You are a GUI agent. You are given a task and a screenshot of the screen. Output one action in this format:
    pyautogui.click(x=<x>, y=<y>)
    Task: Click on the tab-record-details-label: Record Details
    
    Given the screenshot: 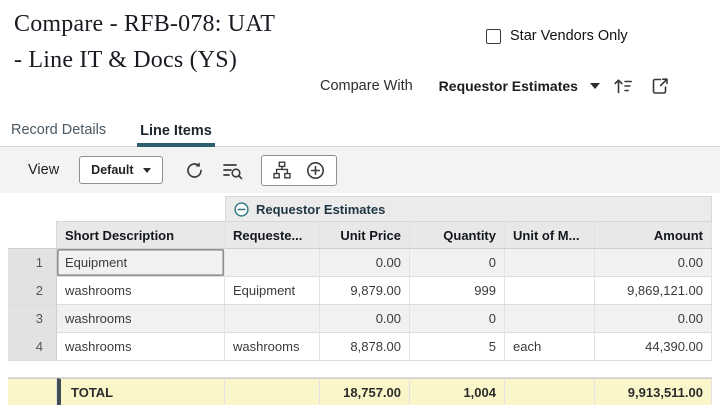 What is the action you would take?
    pyautogui.click(x=59, y=130)
    